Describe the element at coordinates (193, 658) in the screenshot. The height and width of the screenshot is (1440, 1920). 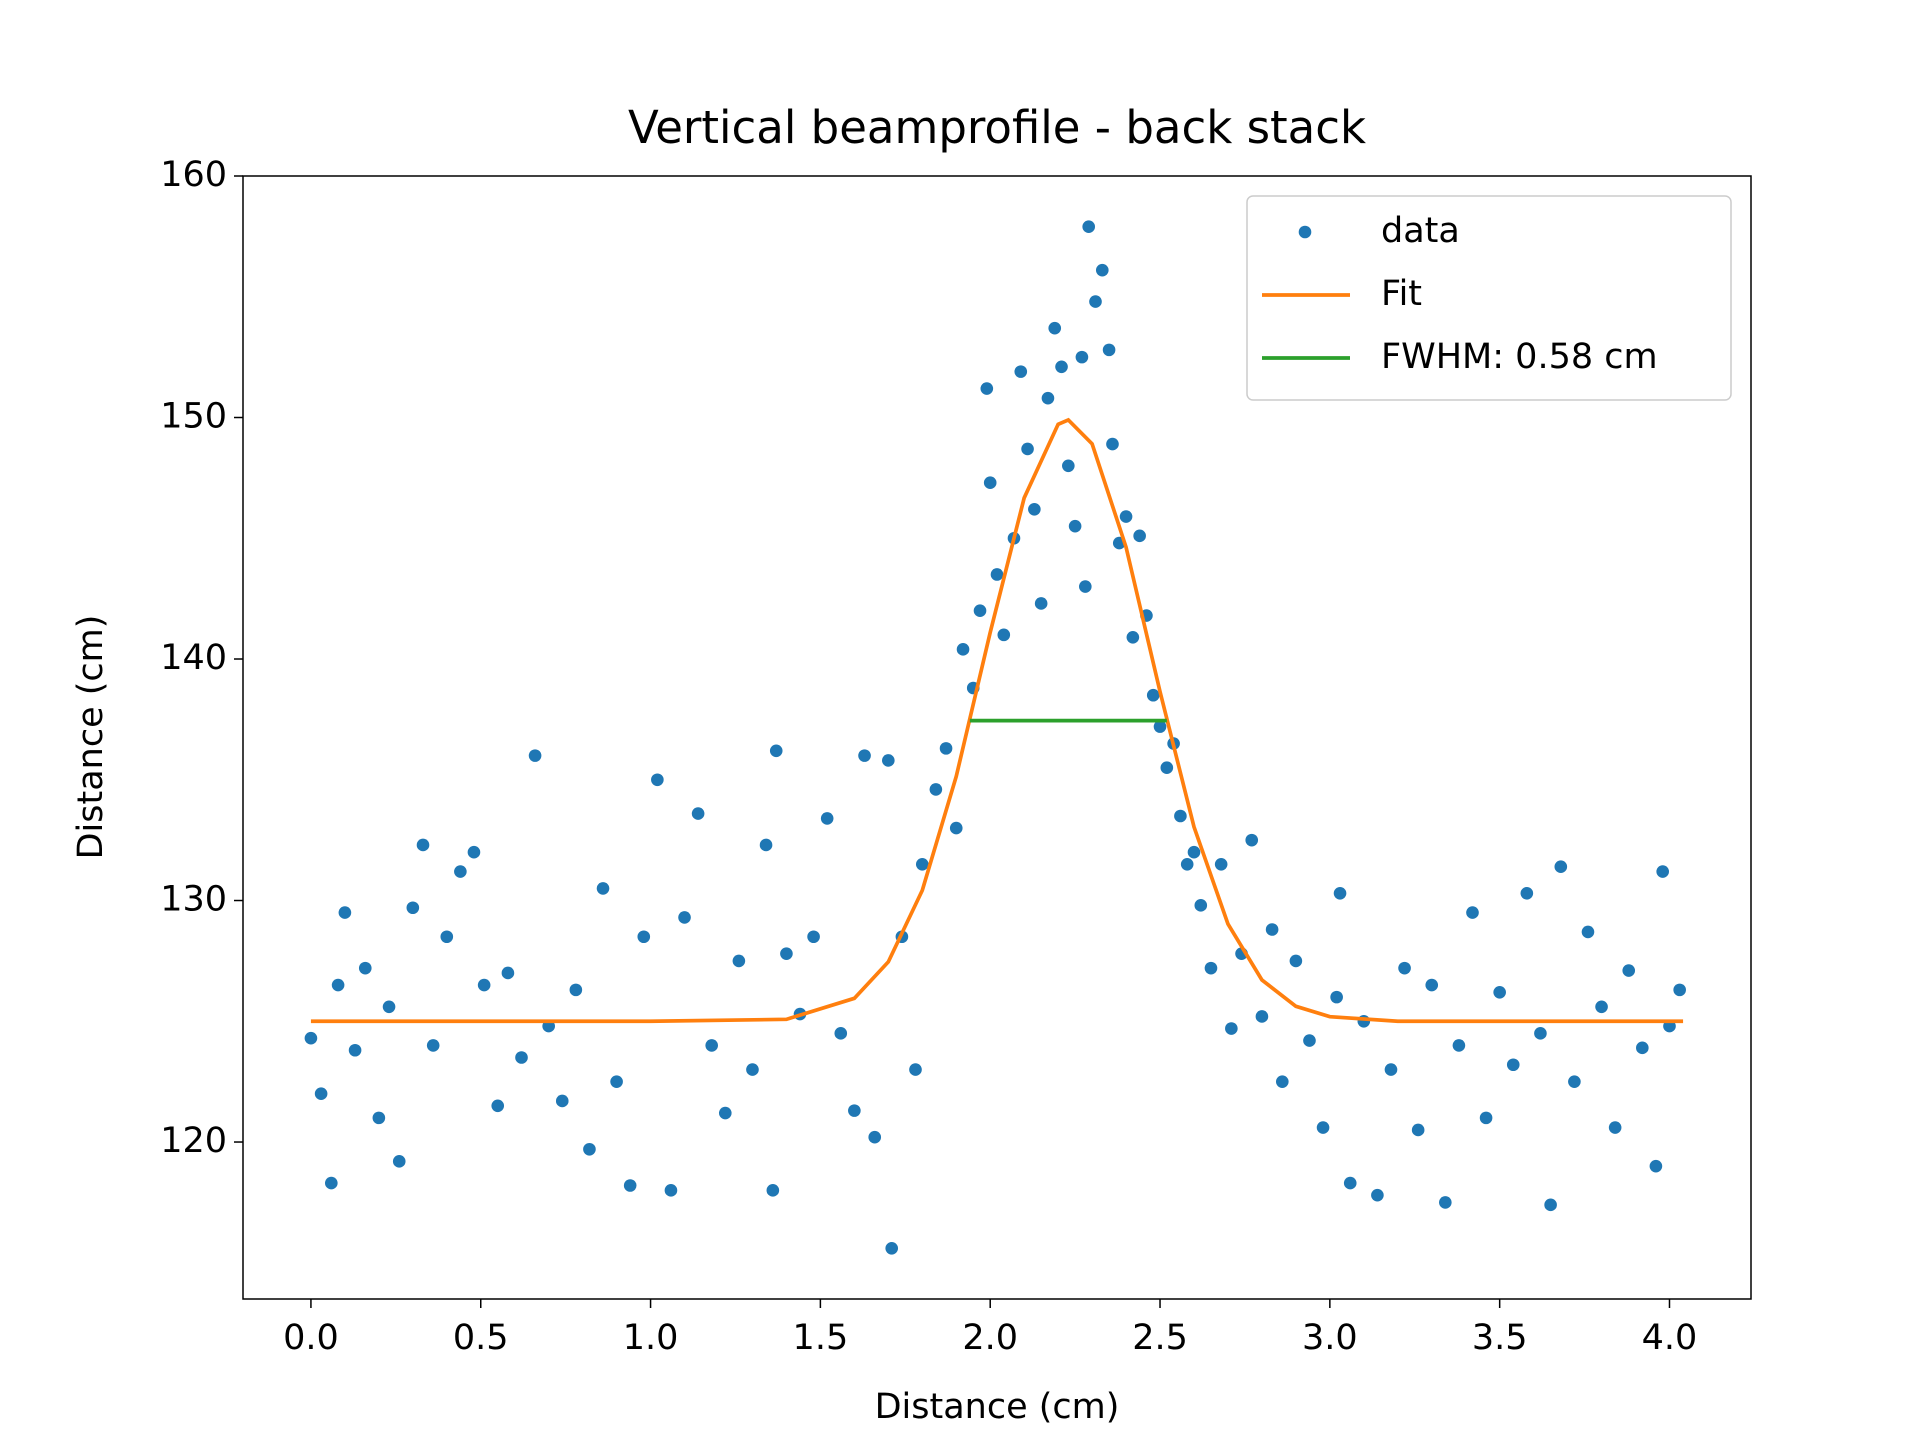
I see `y-tick-label: 140` at that location.